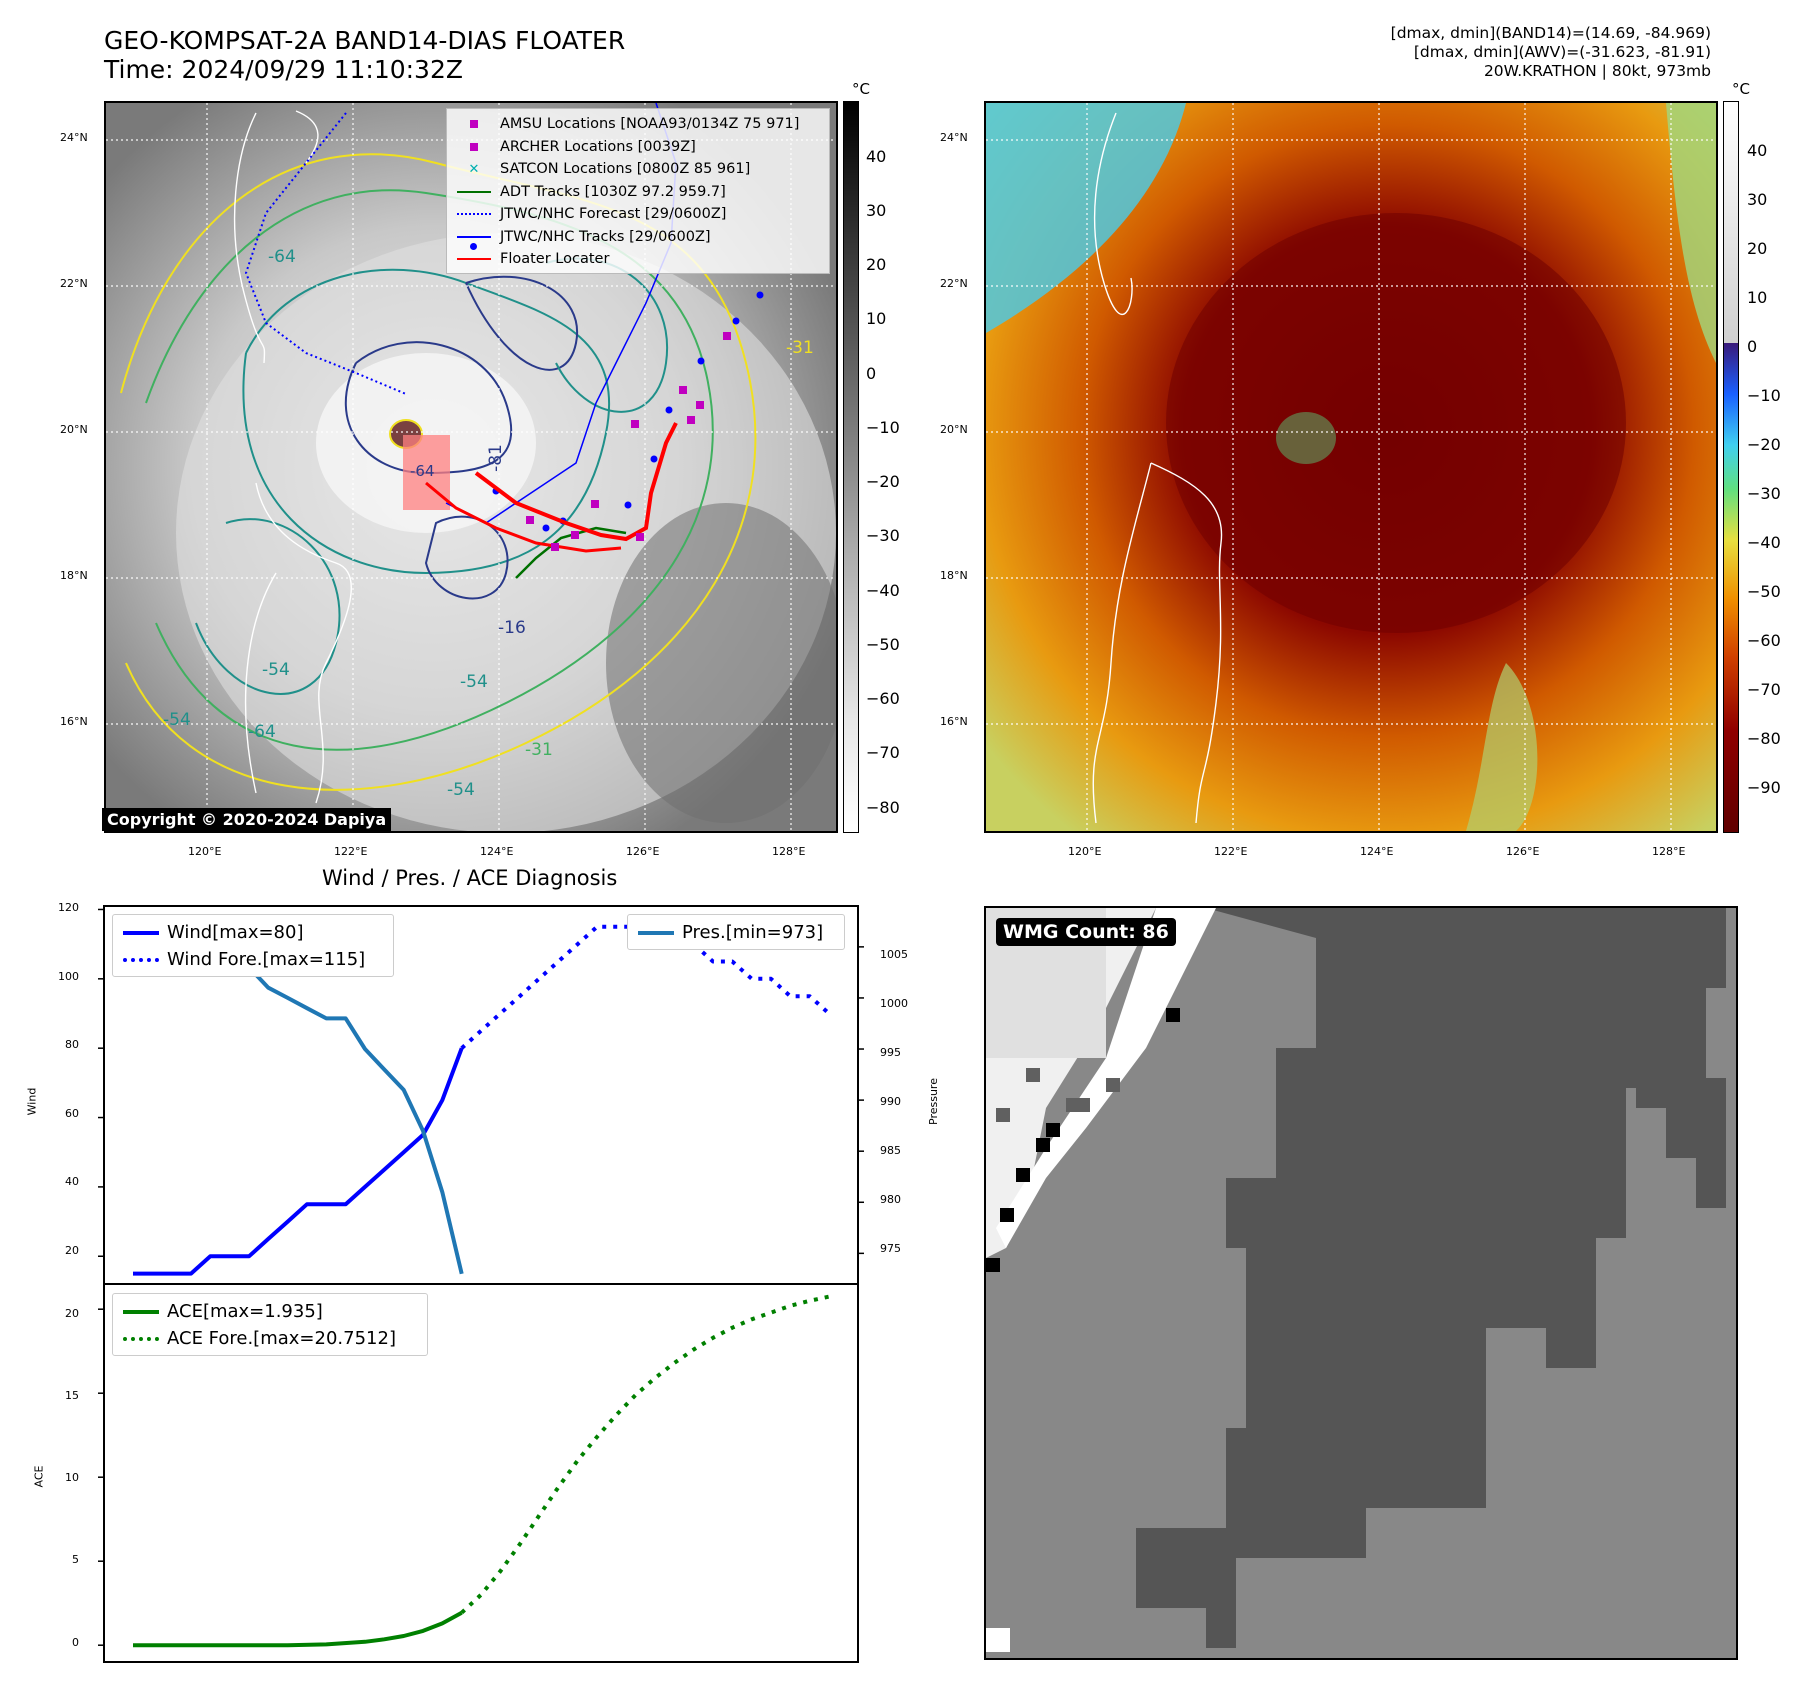 Image resolution: width=1797 pixels, height=1690 pixels. What do you see at coordinates (365, 40) in the screenshot?
I see `title-line-1: GEO-KOMPSAT-2A BAND14-DIAS FLOATER` at bounding box center [365, 40].